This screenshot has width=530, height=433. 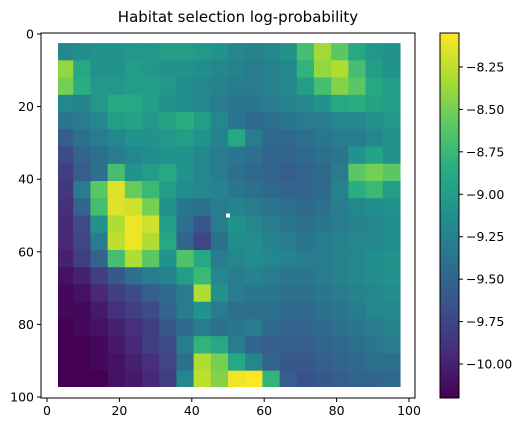 What do you see at coordinates (22, 397) in the screenshot?
I see `y-tick-label: 100` at bounding box center [22, 397].